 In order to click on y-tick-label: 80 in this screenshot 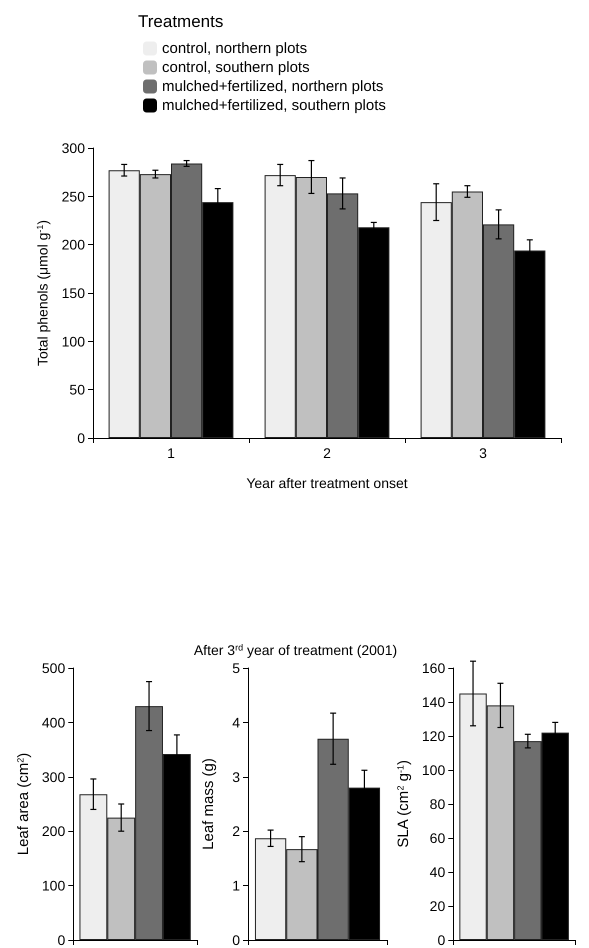, I will do `click(438, 804)`.